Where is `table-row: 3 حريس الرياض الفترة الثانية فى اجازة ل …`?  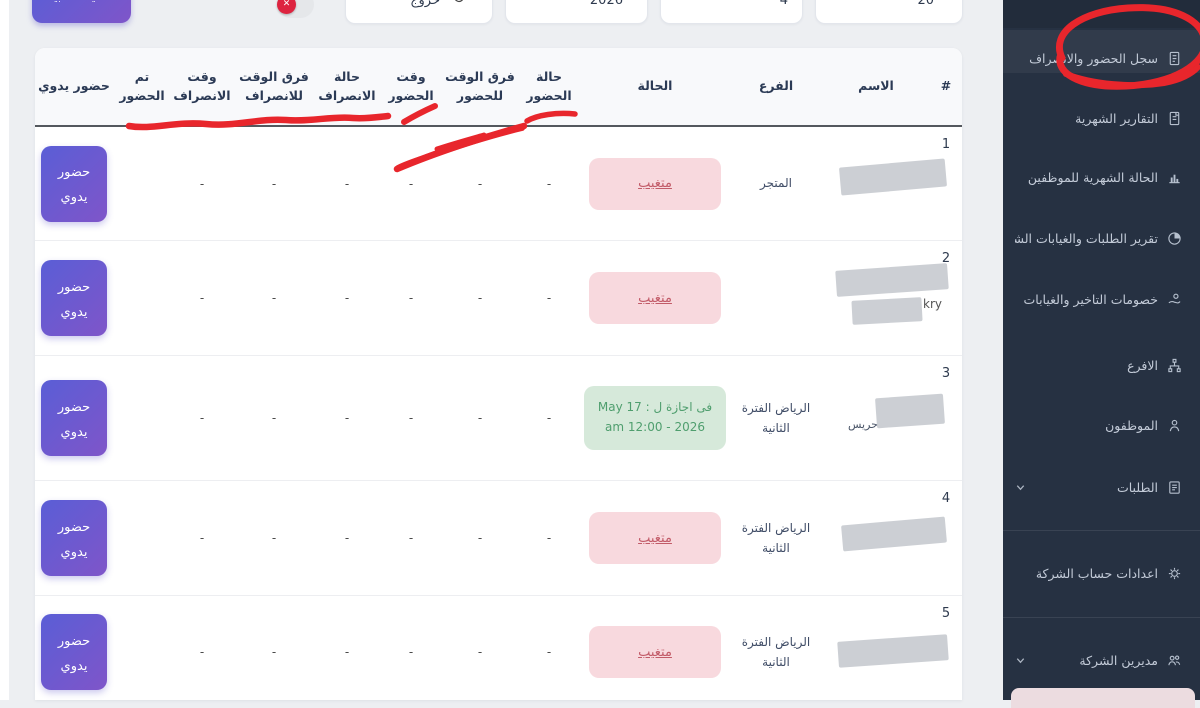
table-row: 3 حريس الرياض الفترة الثانية فى اجازة ل … is located at coordinates (498, 418).